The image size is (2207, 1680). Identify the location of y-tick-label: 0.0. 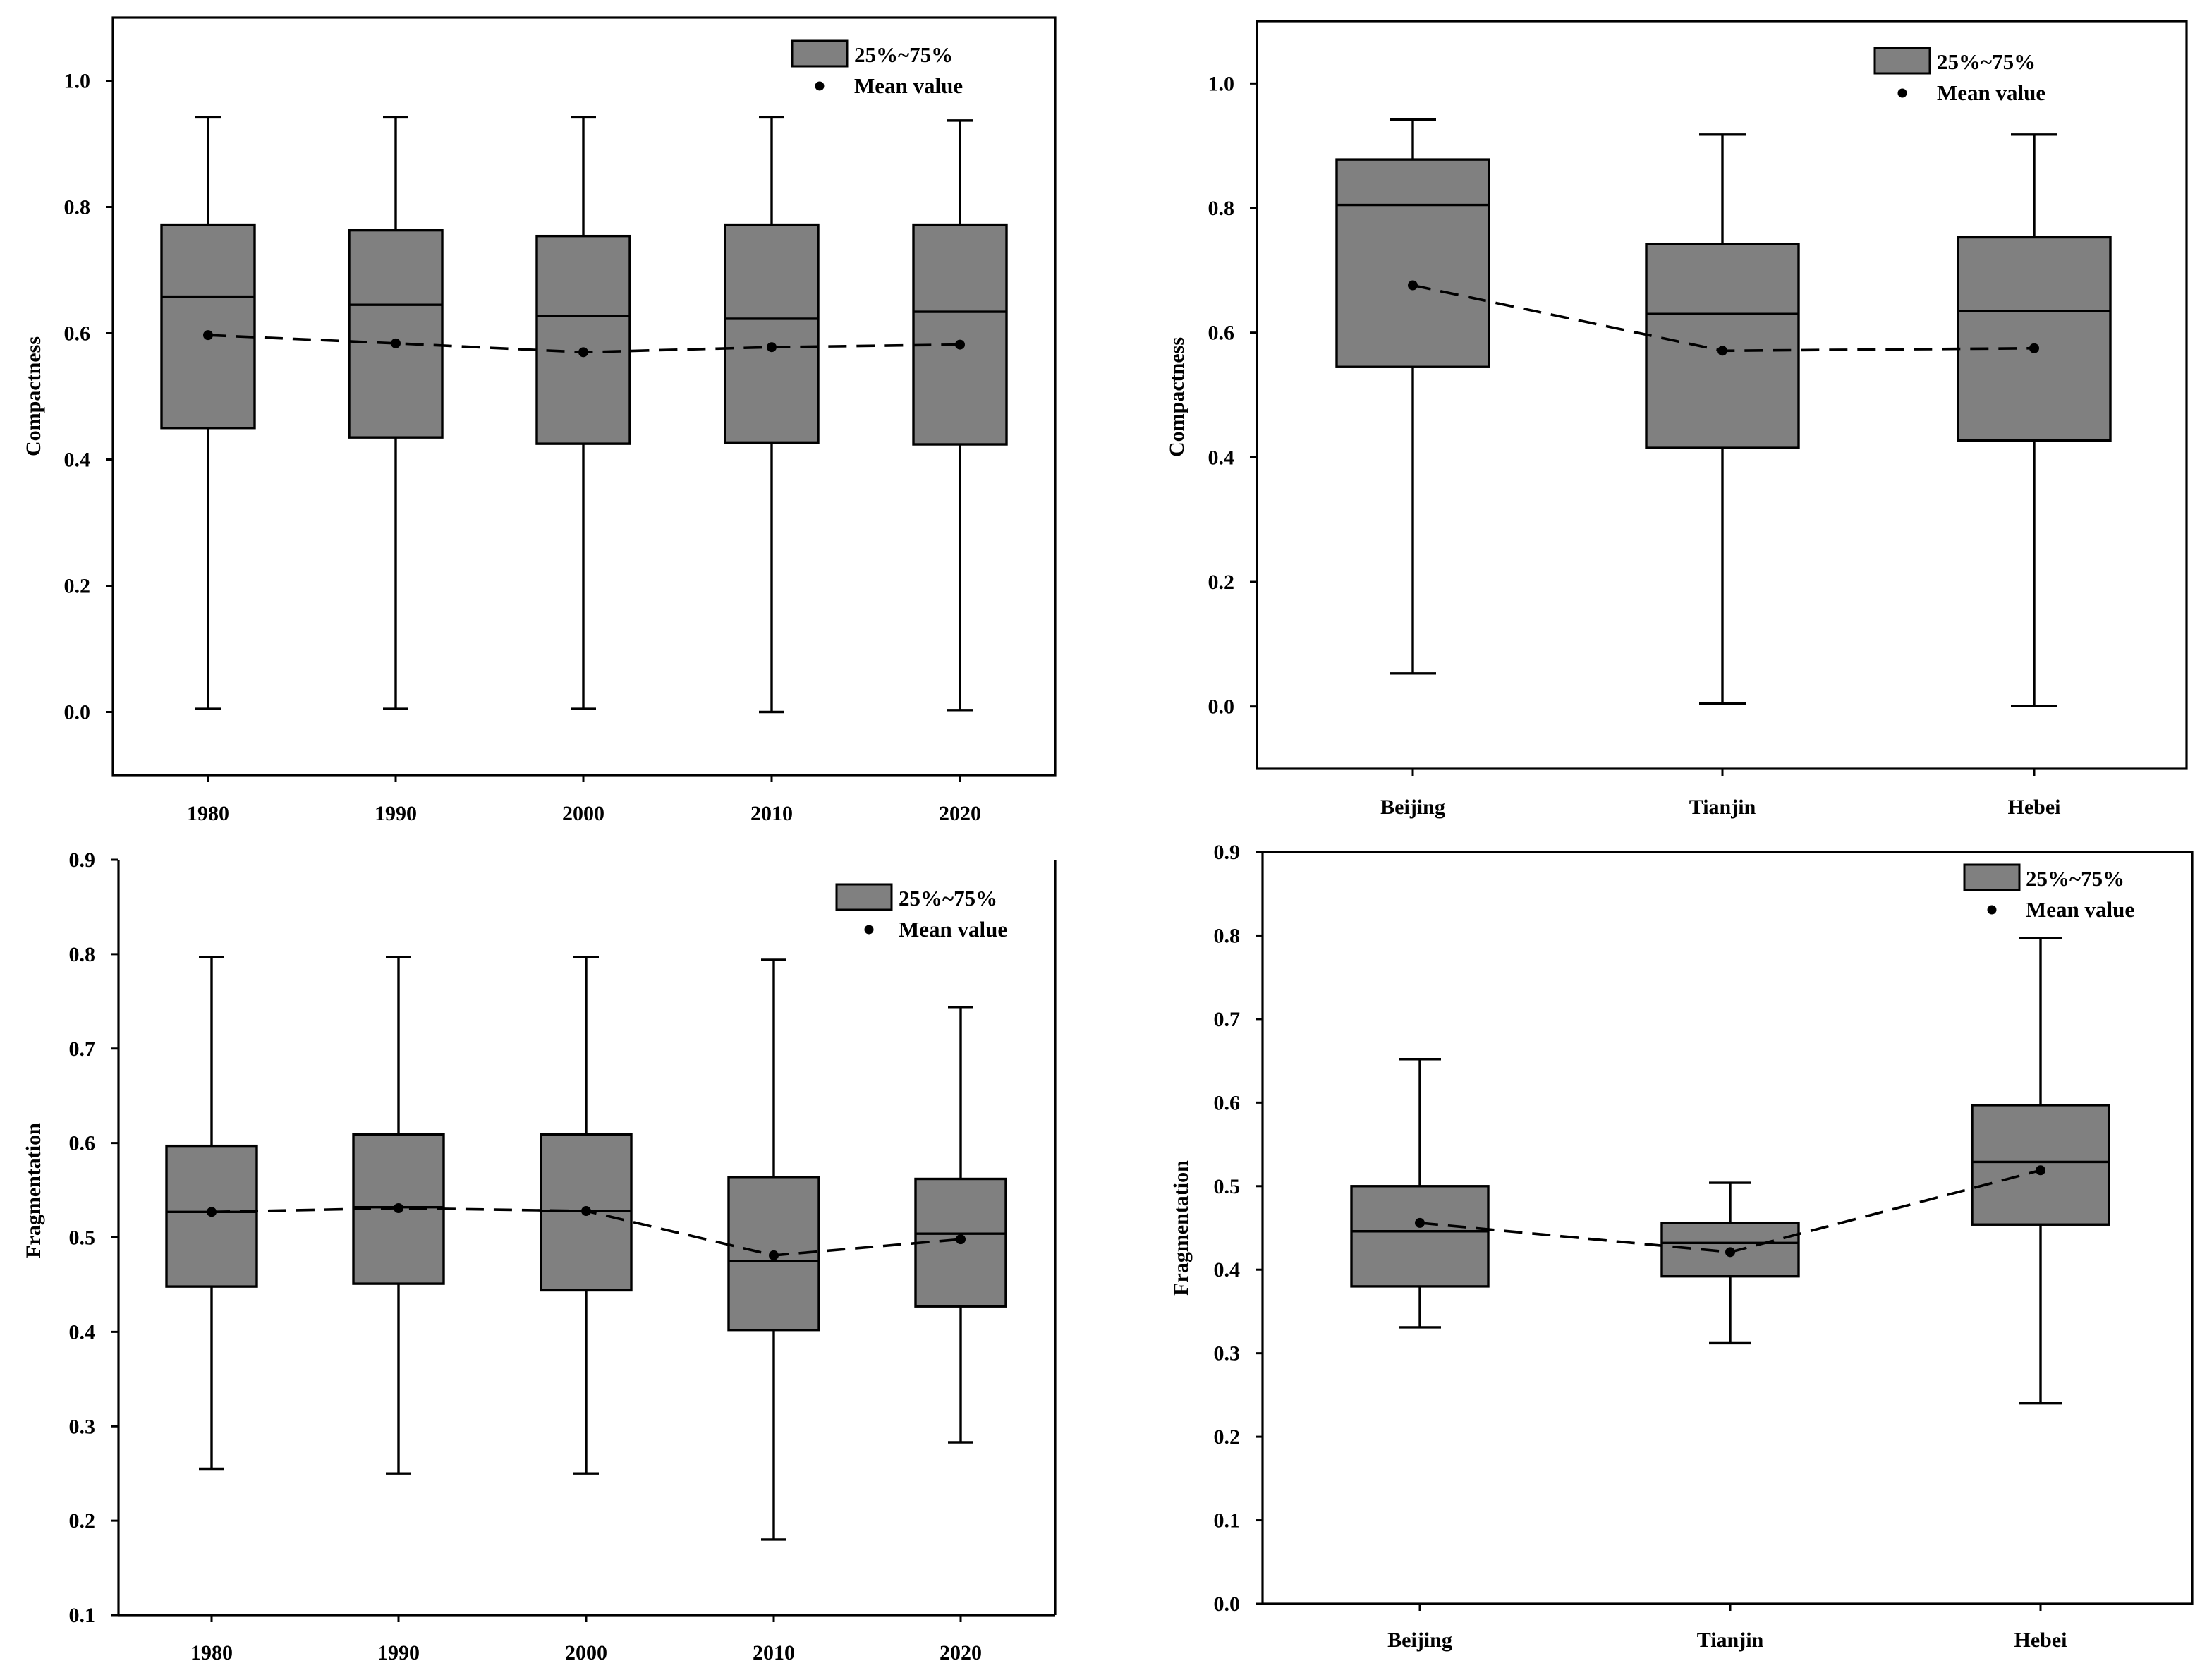
(77, 712).